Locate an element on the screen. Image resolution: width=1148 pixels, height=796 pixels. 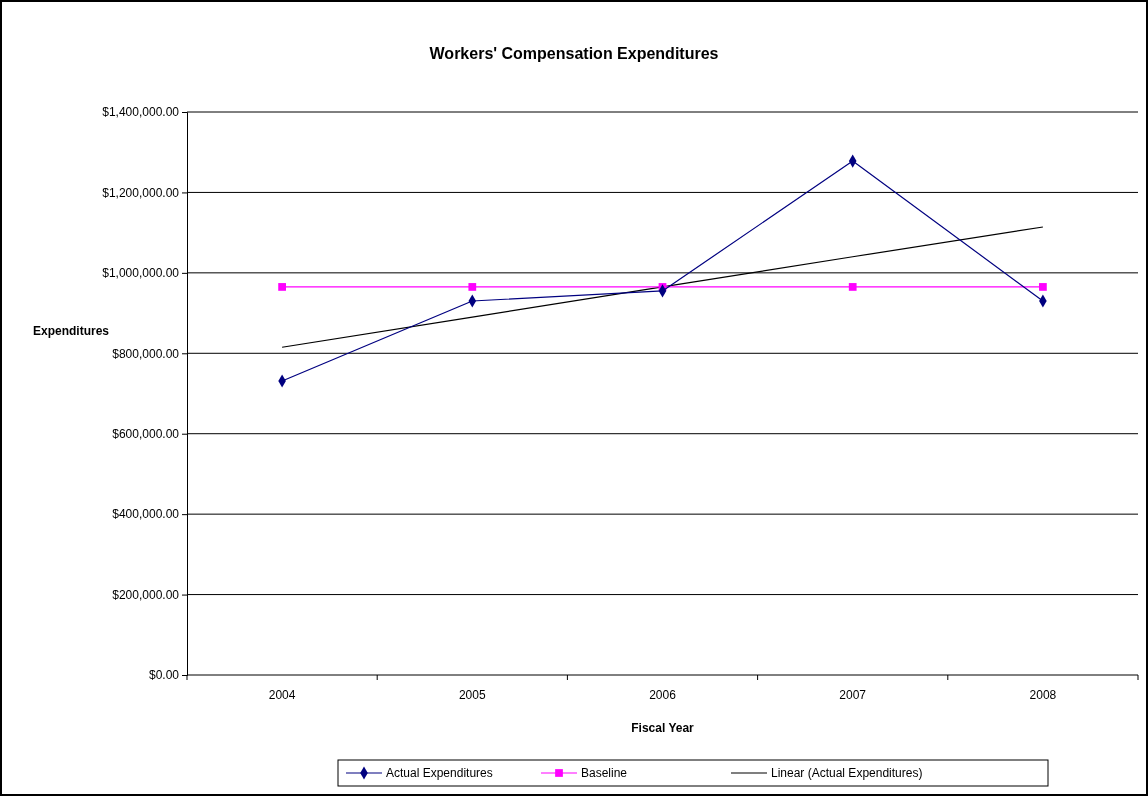
x-tick-label: 2004 is located at coordinates (282, 695).